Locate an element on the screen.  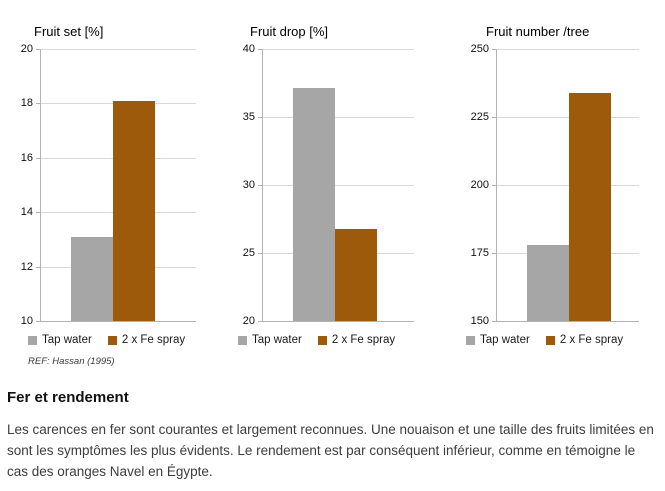
y-tick-label: 12 is located at coordinates (26, 266).